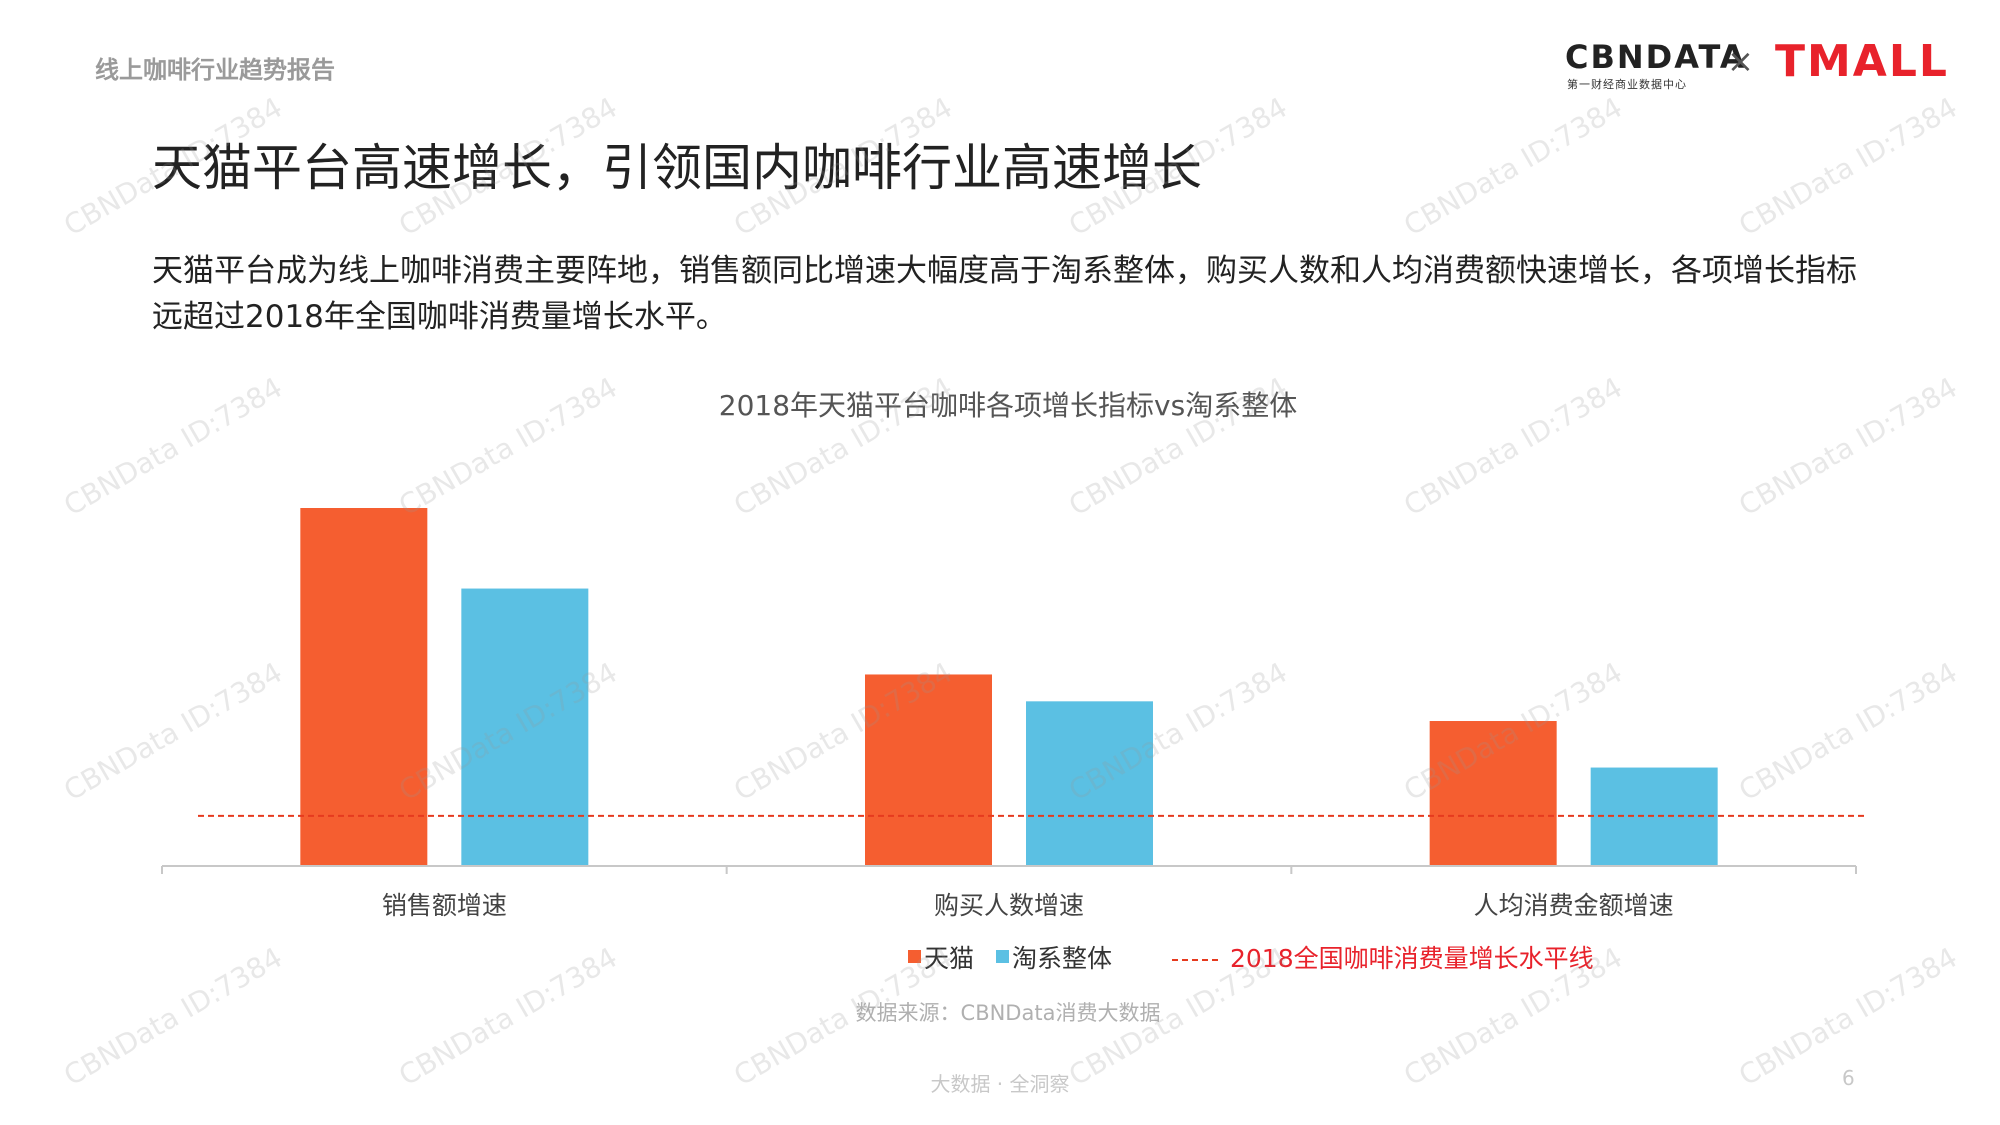 Image resolution: width=2000 pixels, height=1125 pixels. I want to click on cbndata-logo: CBNDATA, so click(1656, 57).